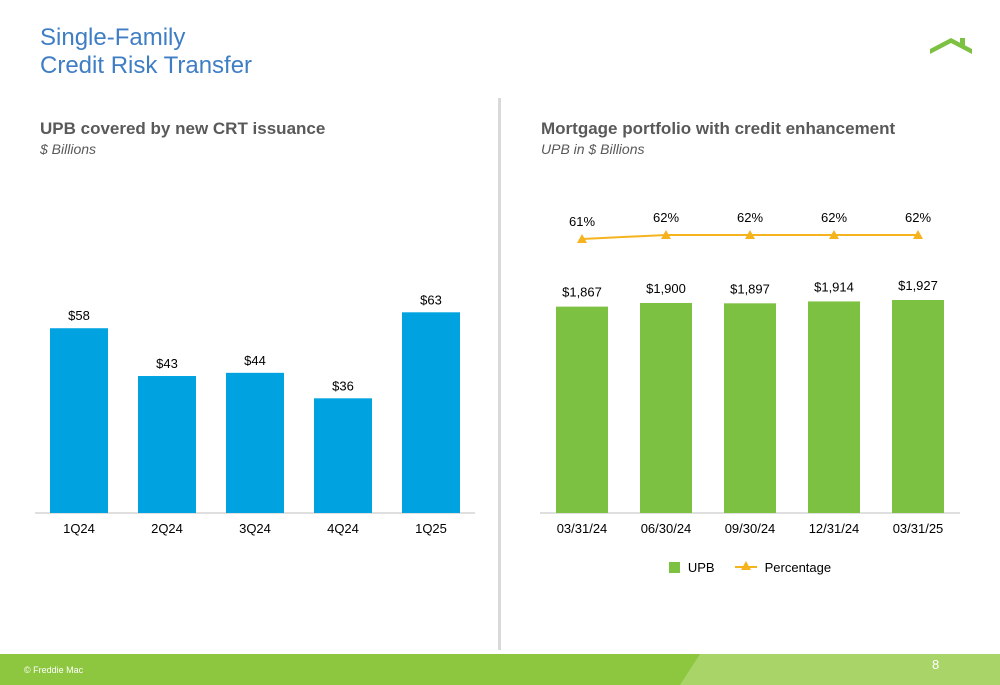 The width and height of the screenshot is (1000, 685). What do you see at coordinates (500, 669) in the screenshot?
I see `footer-bar` at bounding box center [500, 669].